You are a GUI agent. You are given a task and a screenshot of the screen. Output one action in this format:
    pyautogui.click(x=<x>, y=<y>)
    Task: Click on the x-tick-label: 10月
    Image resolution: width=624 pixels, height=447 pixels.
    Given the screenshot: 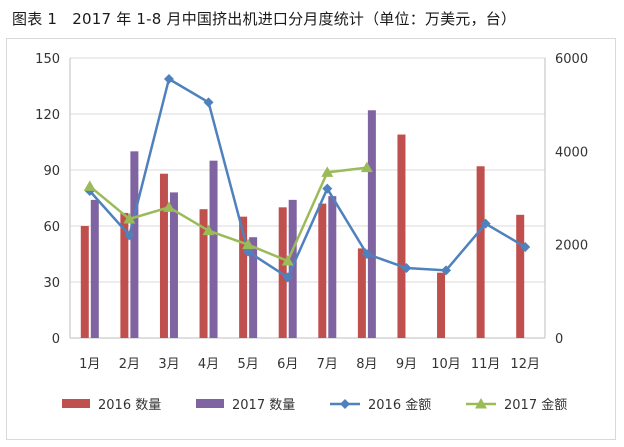 What is the action you would take?
    pyautogui.click(x=446, y=364)
    